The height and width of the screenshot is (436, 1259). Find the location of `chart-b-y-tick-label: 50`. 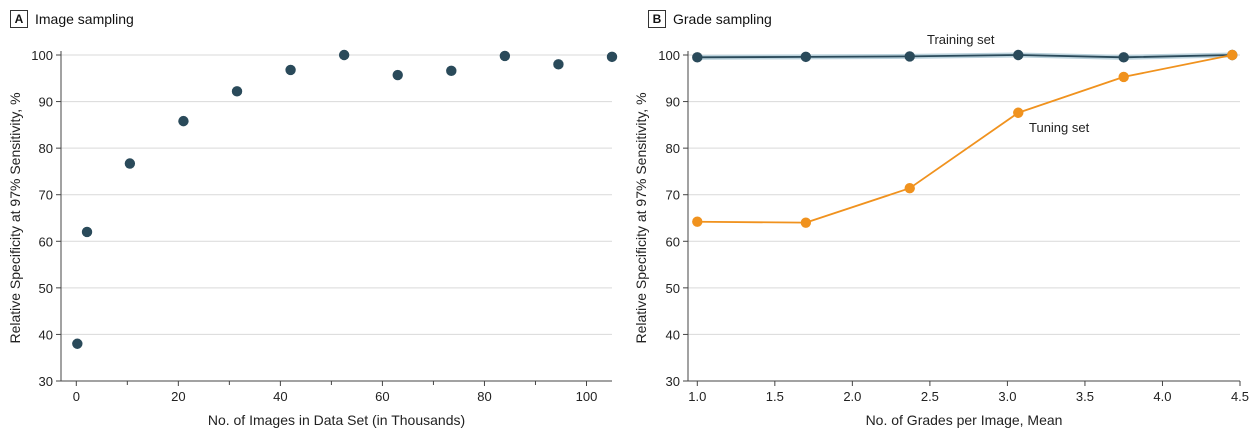

chart-b-y-tick-label: 50 is located at coordinates (673, 288).